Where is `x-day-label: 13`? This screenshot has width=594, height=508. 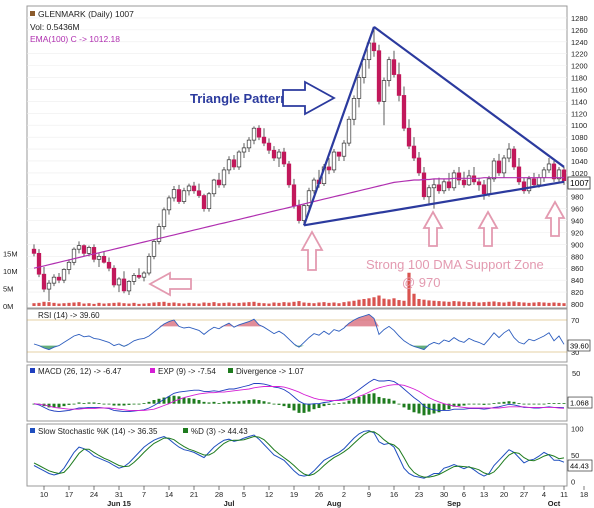 x-day-label: 13 is located at coordinates (484, 494).